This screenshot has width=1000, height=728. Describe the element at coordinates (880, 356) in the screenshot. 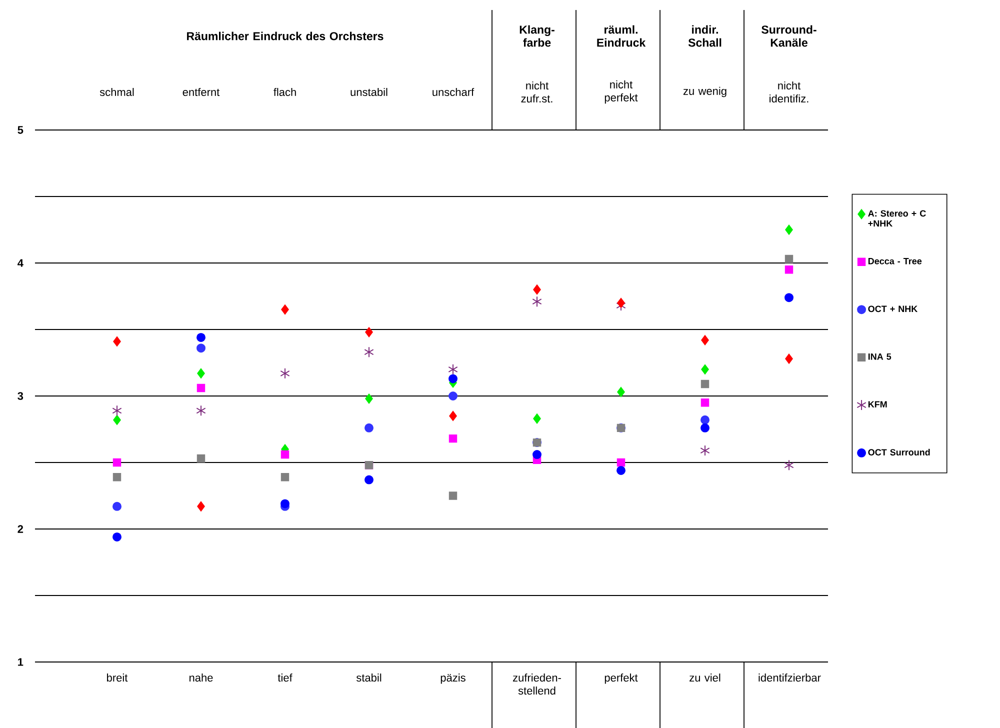

I see `legend-label: INA 5` at that location.